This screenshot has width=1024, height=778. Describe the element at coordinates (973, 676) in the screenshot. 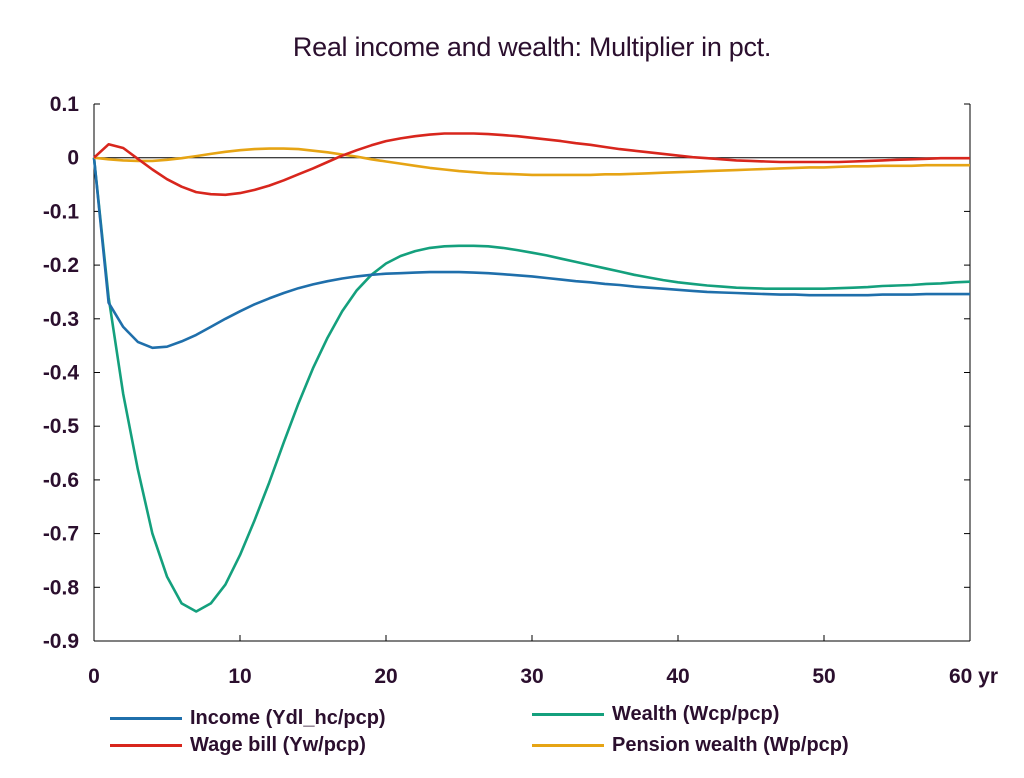

I see `x-tick-label: 60 yr` at that location.